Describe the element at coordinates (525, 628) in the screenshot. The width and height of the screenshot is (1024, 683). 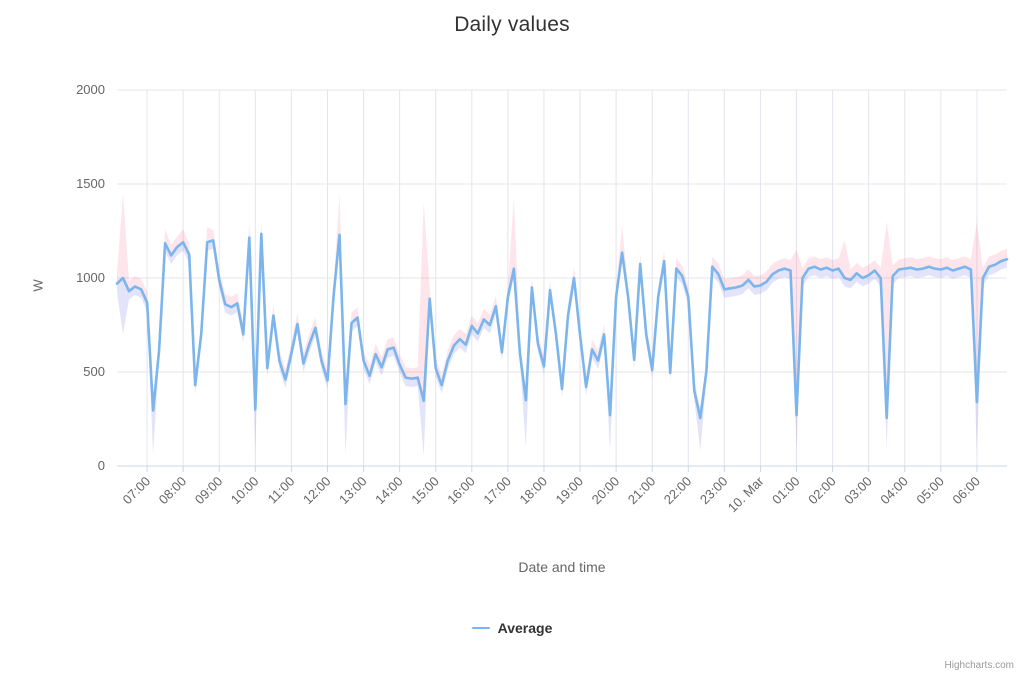
I see `legend-label: Average` at that location.